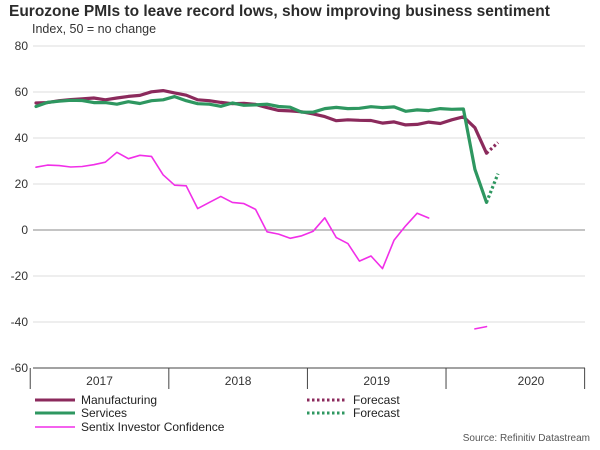  I want to click on x-axis: 2017 2018 2019 2020, so click(307, 378).